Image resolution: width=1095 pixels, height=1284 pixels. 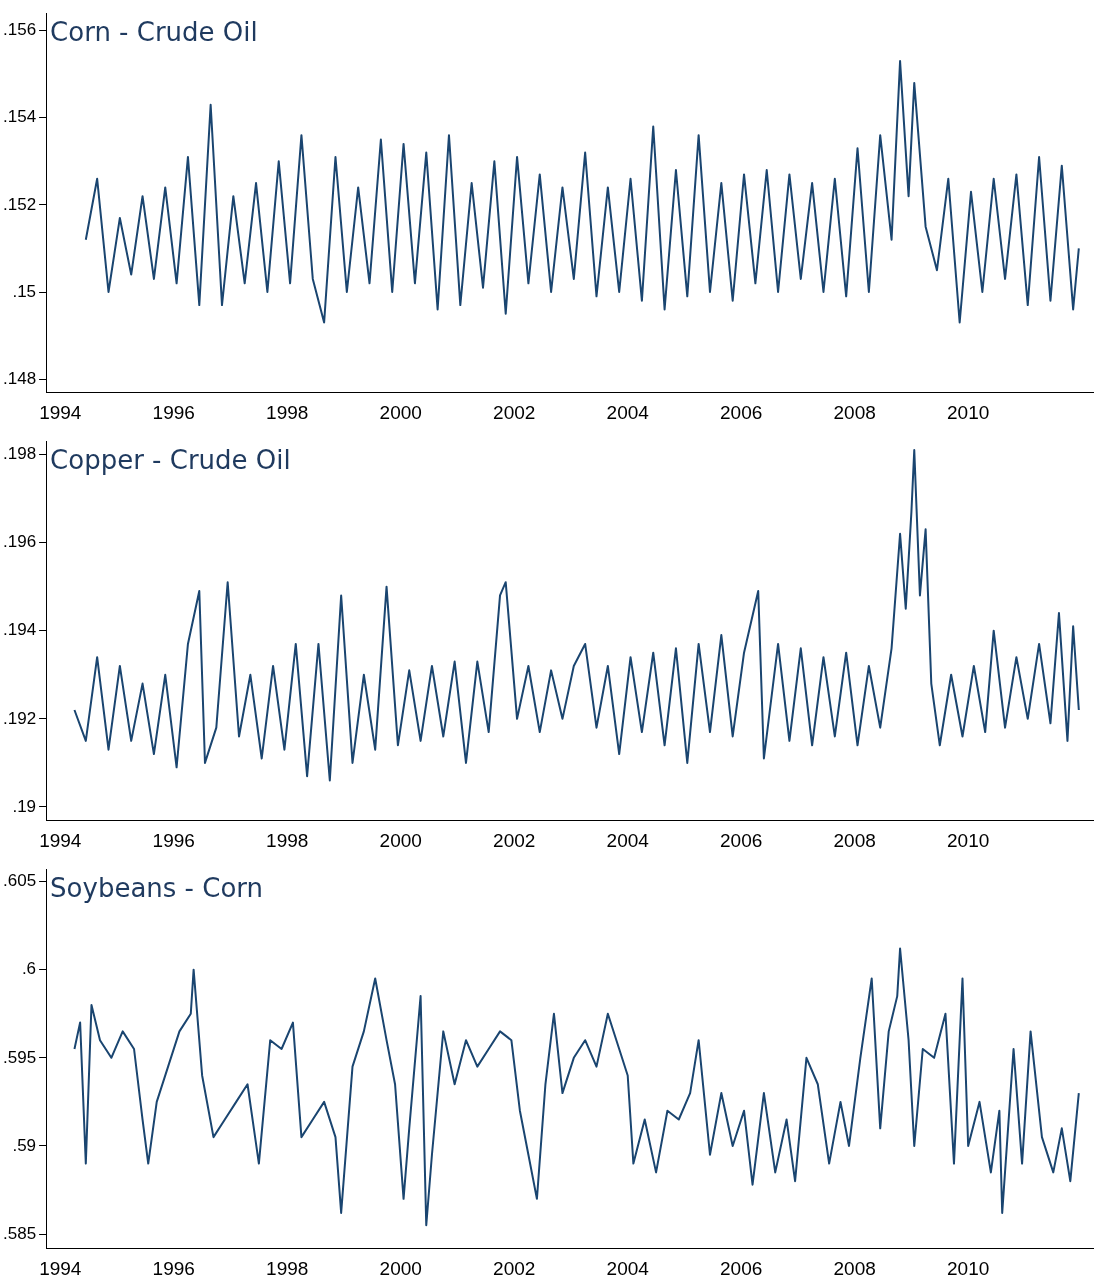 I want to click on chart-title: Soybeans - Corn, so click(x=157, y=887).